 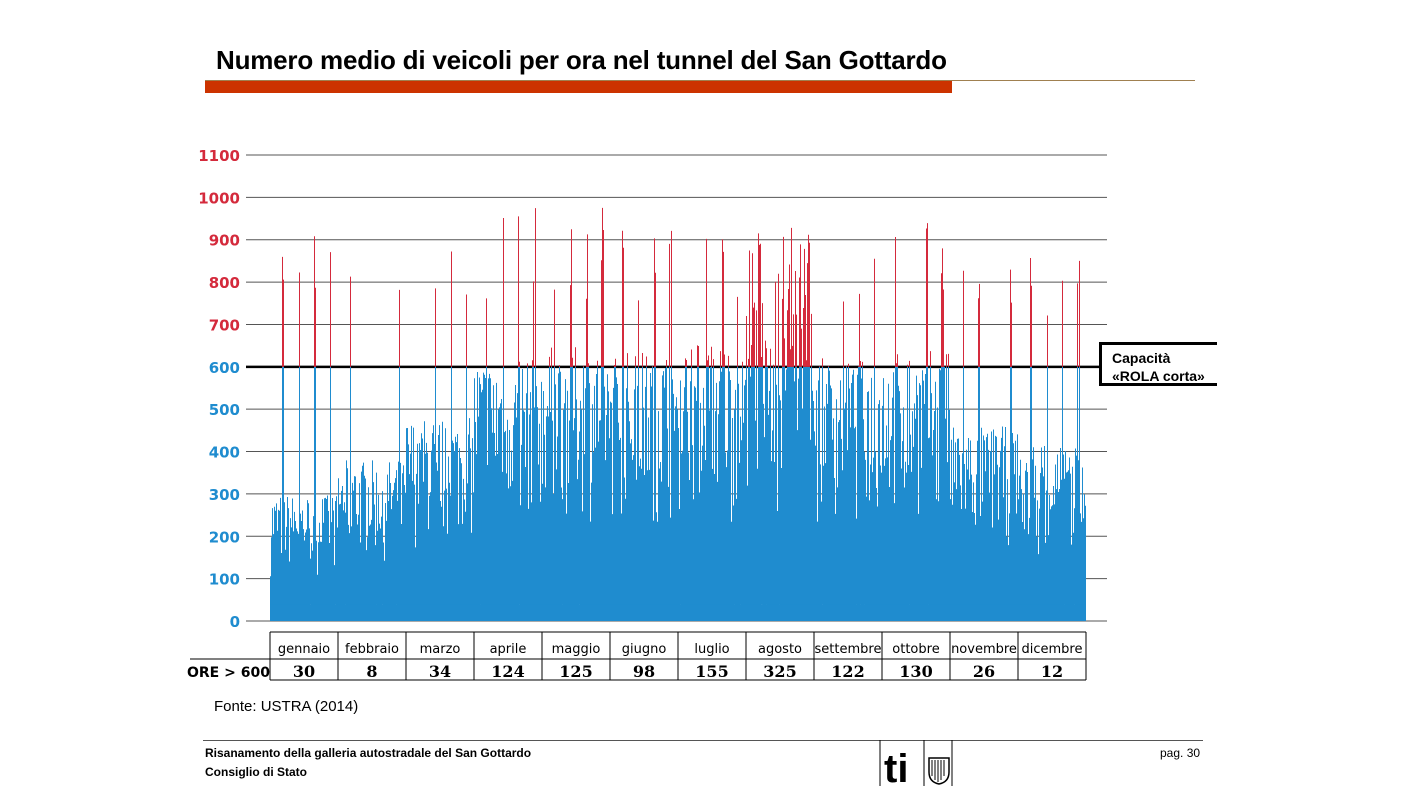 I want to click on y-tick-label: 1000, so click(x=219, y=198).